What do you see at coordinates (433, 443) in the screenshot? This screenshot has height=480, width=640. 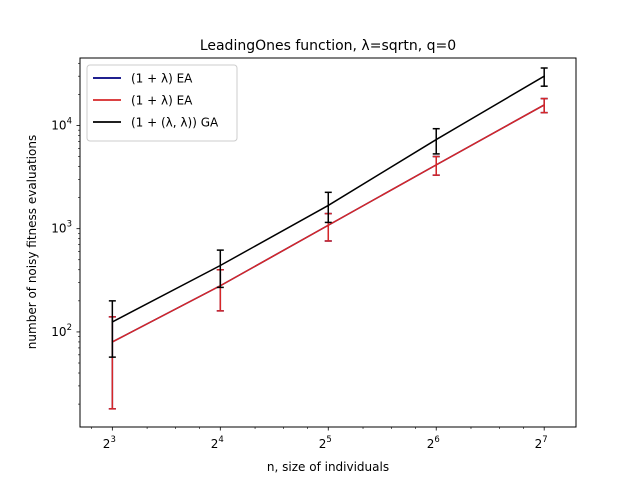 I see `x-tick-label: 26` at bounding box center [433, 443].